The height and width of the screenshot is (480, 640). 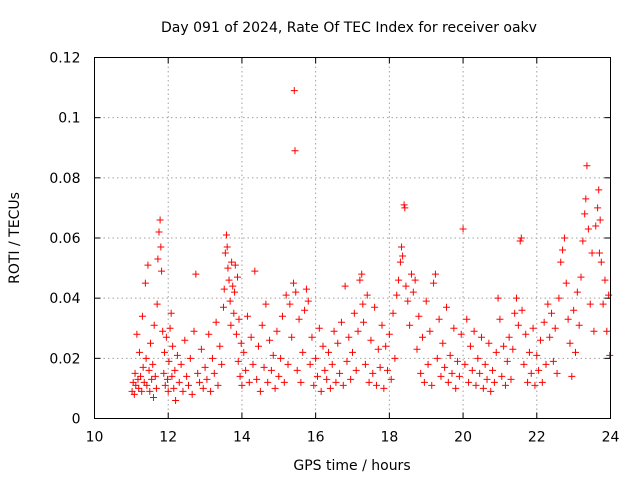 I want to click on x-tick-label: 16, so click(x=316, y=438).